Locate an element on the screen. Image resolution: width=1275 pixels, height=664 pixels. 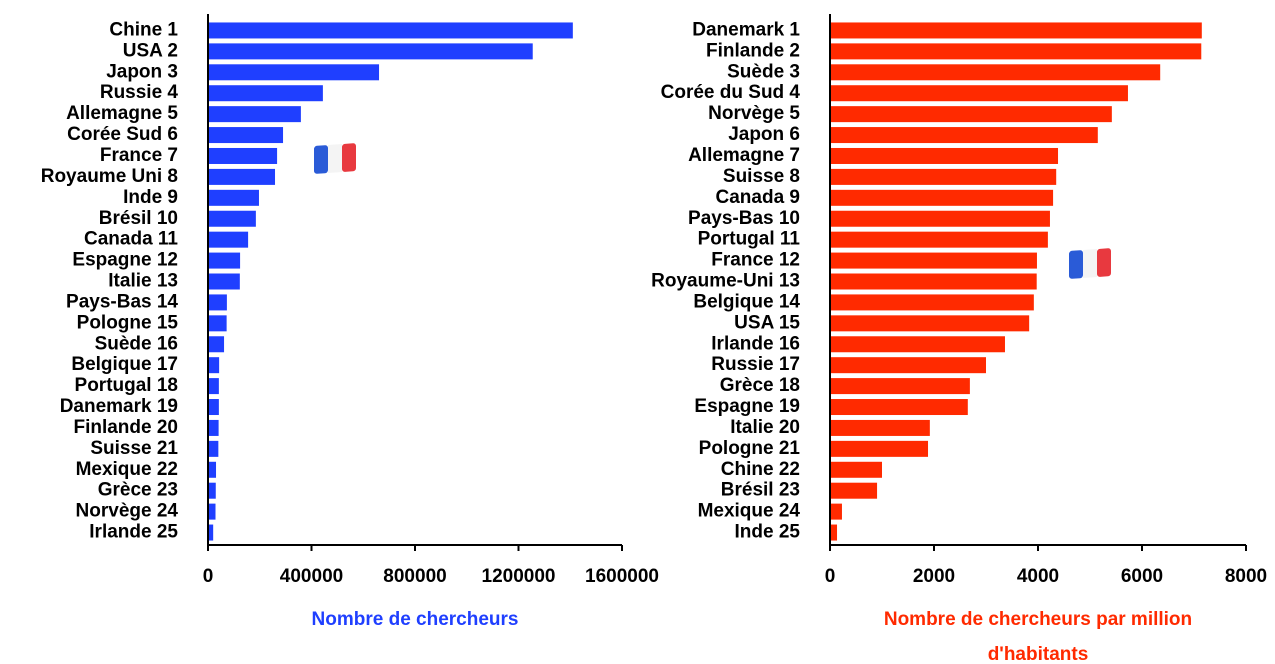
y-tick-label: Suède 16 is located at coordinates (136, 343).